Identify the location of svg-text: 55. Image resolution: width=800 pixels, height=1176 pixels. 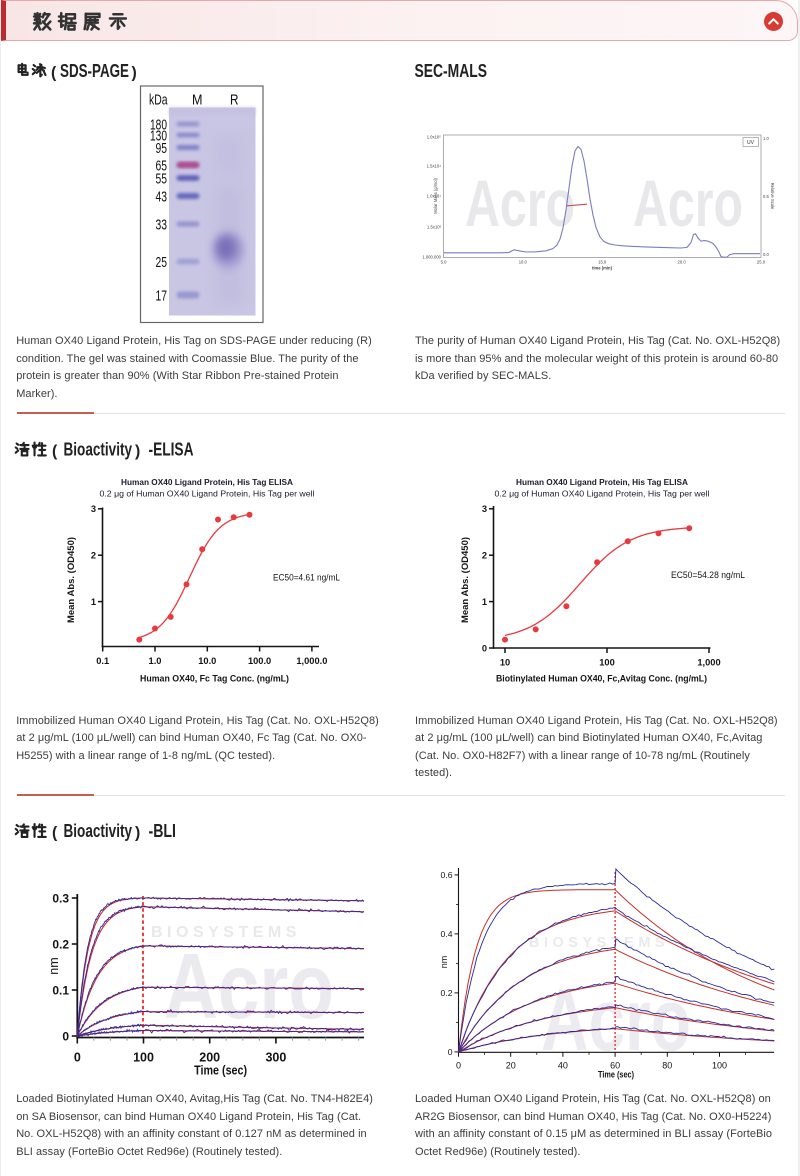
(162, 179).